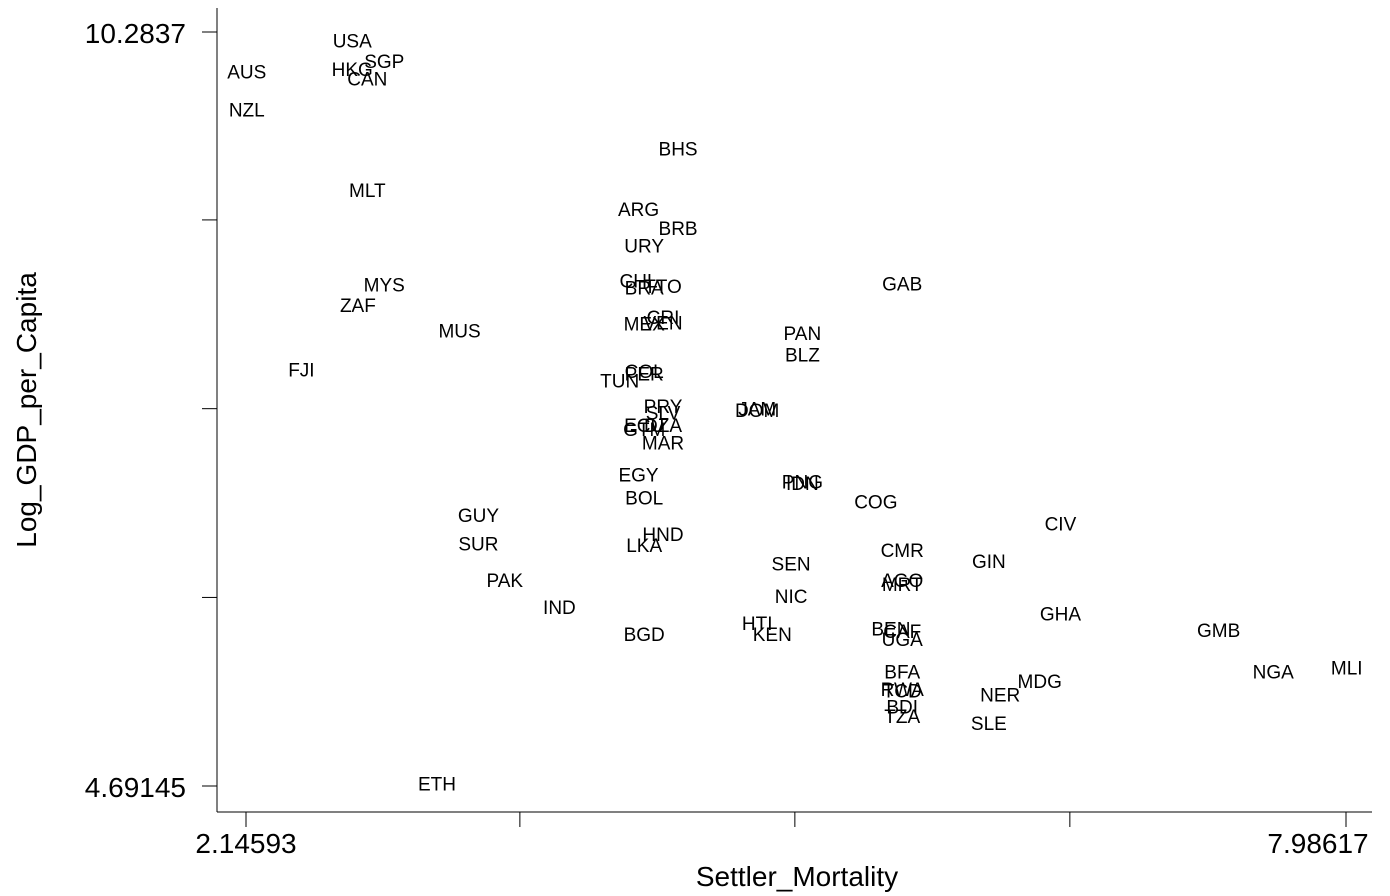  Describe the element at coordinates (247, 110) in the screenshot. I see `point-label-nzl: NZL` at that location.